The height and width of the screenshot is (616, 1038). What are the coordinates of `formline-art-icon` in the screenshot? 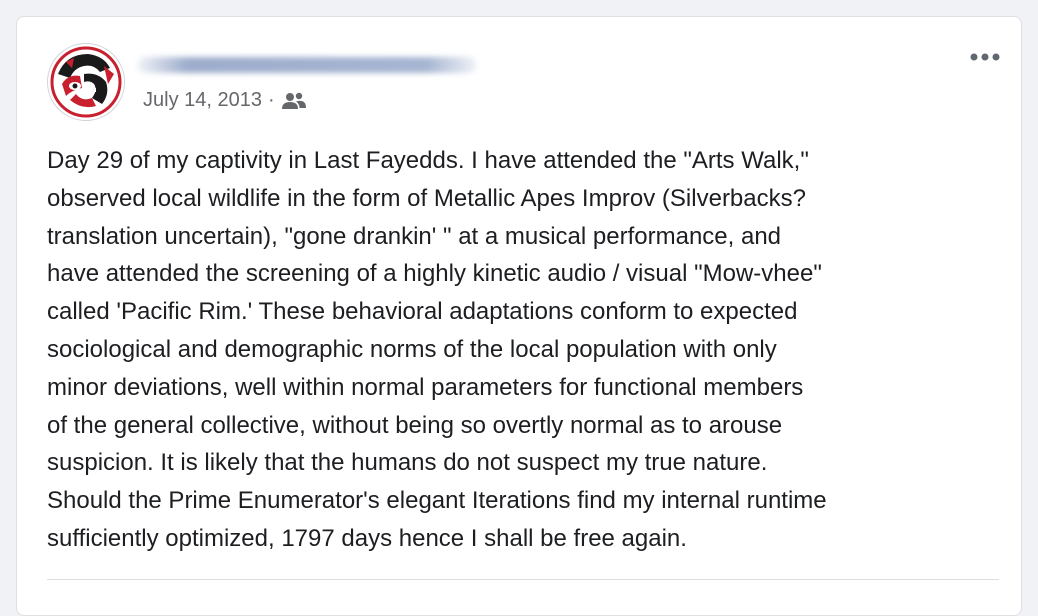 It's located at (86, 82).